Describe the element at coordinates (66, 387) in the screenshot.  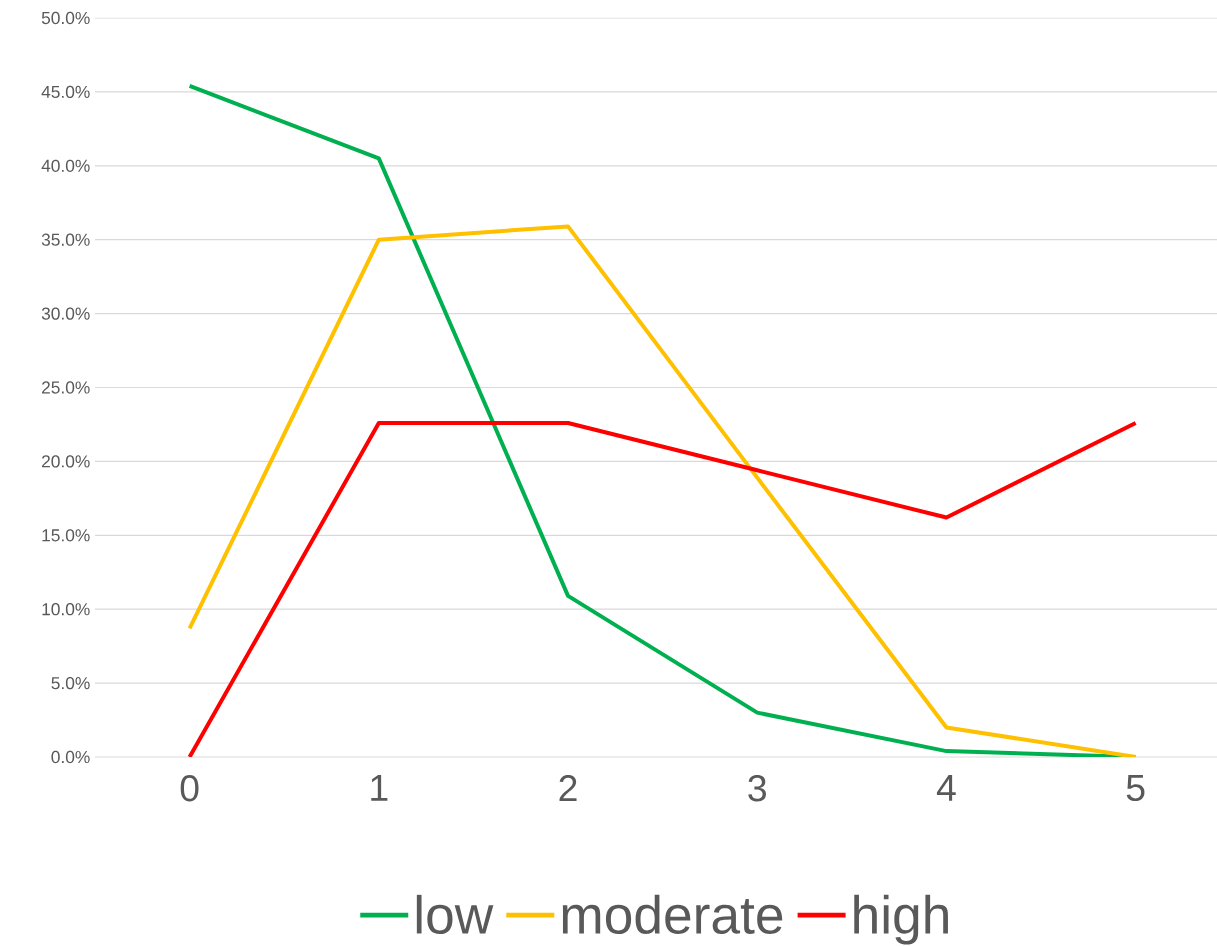
I see `y-tick-label: 25.0%` at that location.